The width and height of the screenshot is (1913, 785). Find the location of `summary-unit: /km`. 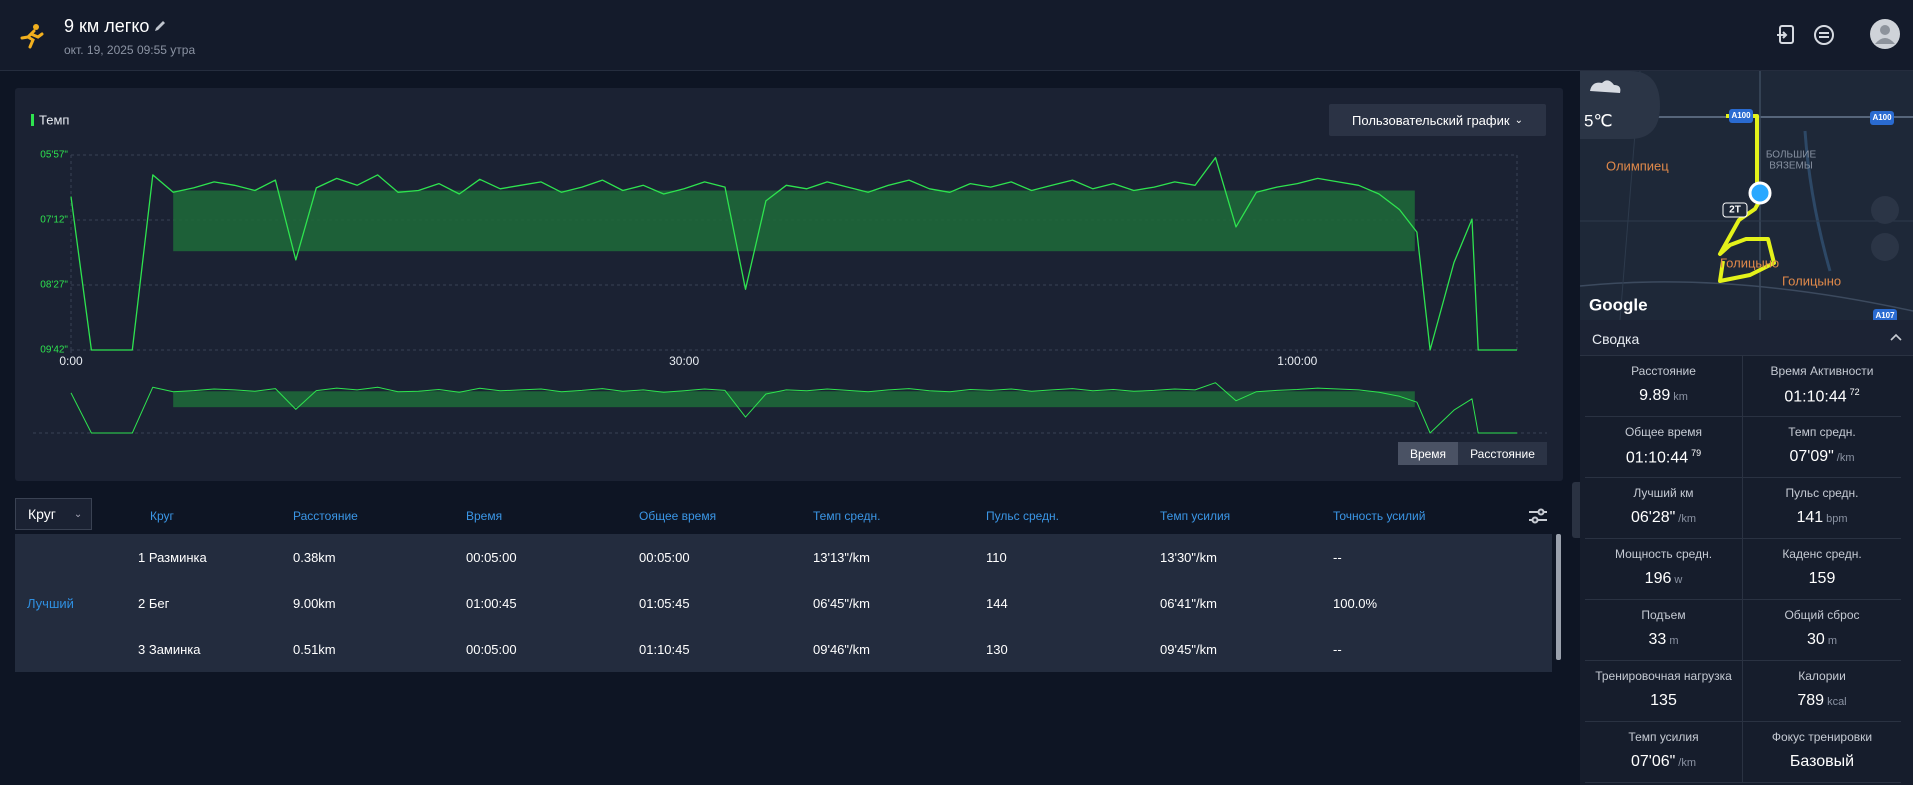

summary-unit: /km is located at coordinates (1687, 763).